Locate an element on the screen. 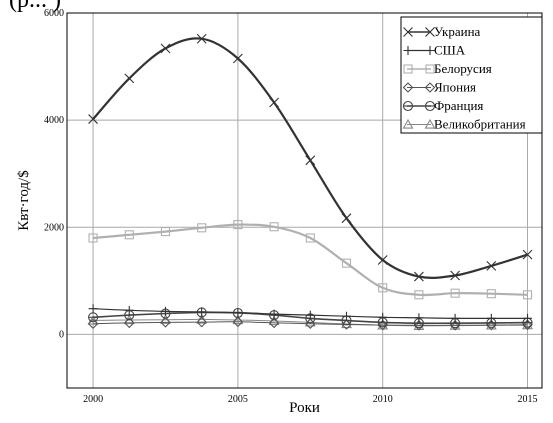 Image resolution: width=553 pixels, height=423 pixels. y-tick-label: 2000 is located at coordinates (54, 227).